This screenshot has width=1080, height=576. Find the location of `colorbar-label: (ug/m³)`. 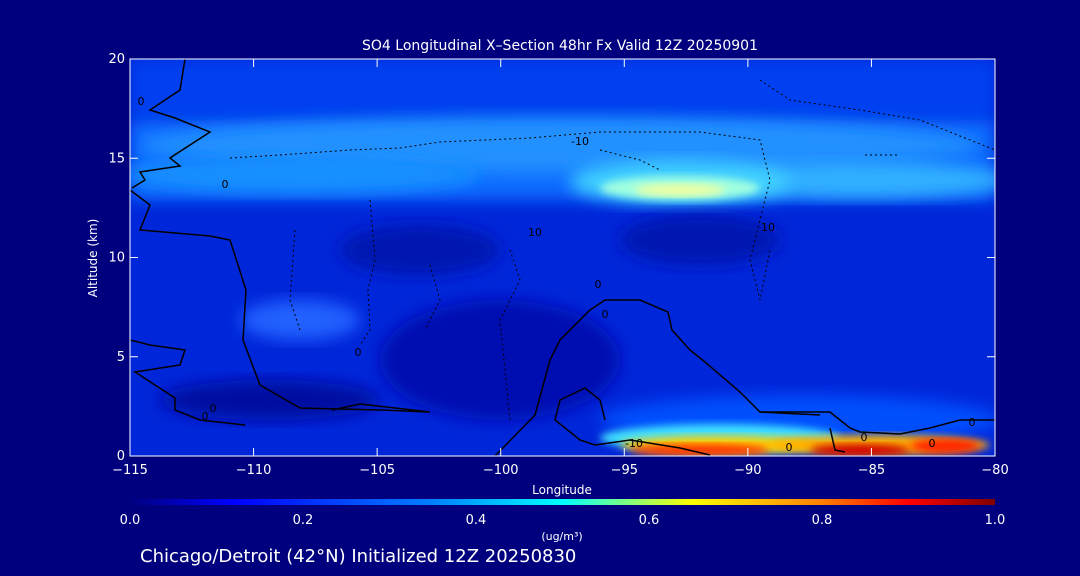

colorbar-label: (ug/m³) is located at coordinates (561, 536).